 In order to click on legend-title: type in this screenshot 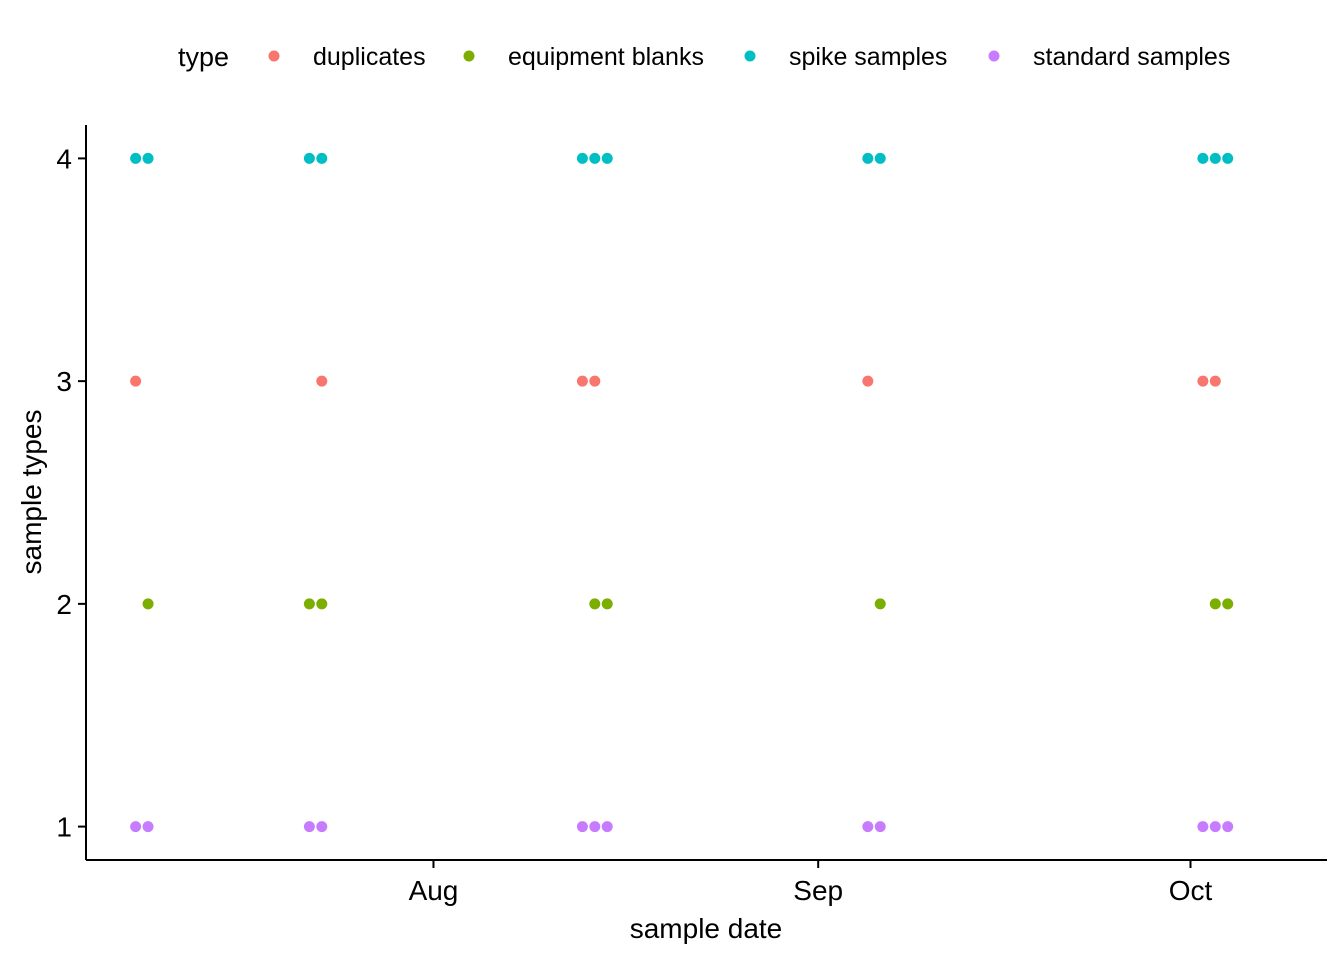, I will do `click(203, 57)`.